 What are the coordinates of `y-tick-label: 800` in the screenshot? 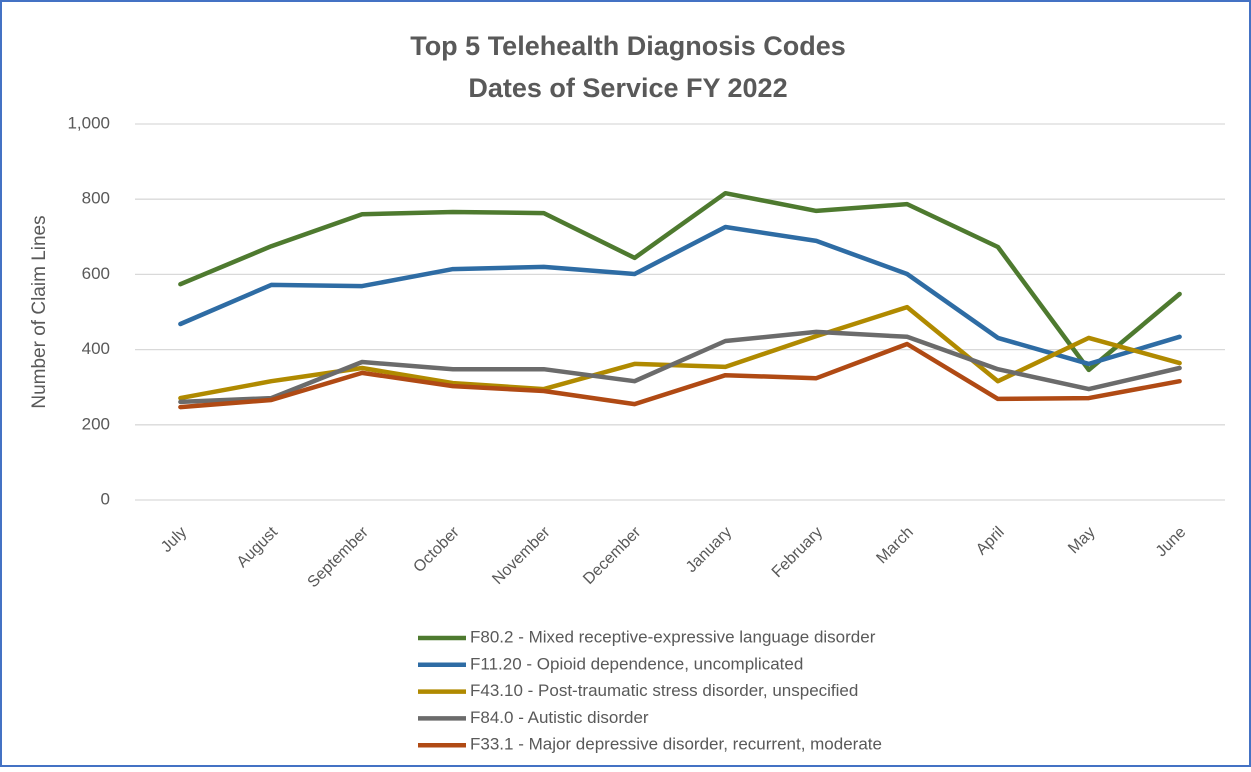 It's located at (96, 198).